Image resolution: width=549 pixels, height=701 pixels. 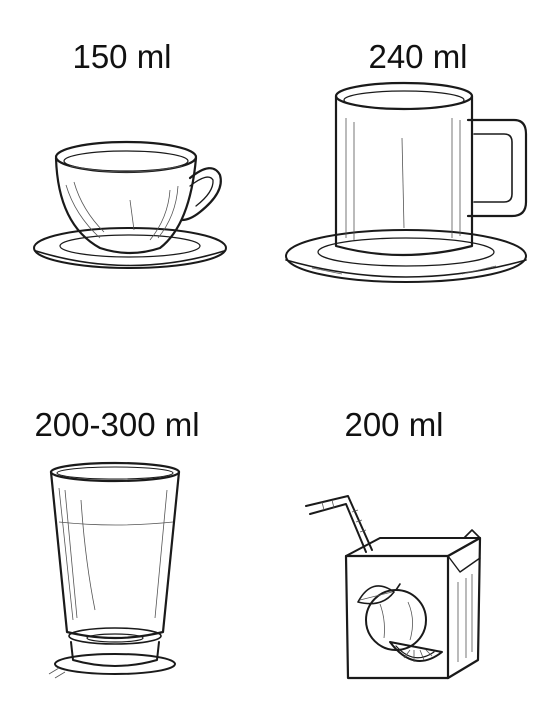 What do you see at coordinates (130, 205) in the screenshot?
I see `teacup-icon` at bounding box center [130, 205].